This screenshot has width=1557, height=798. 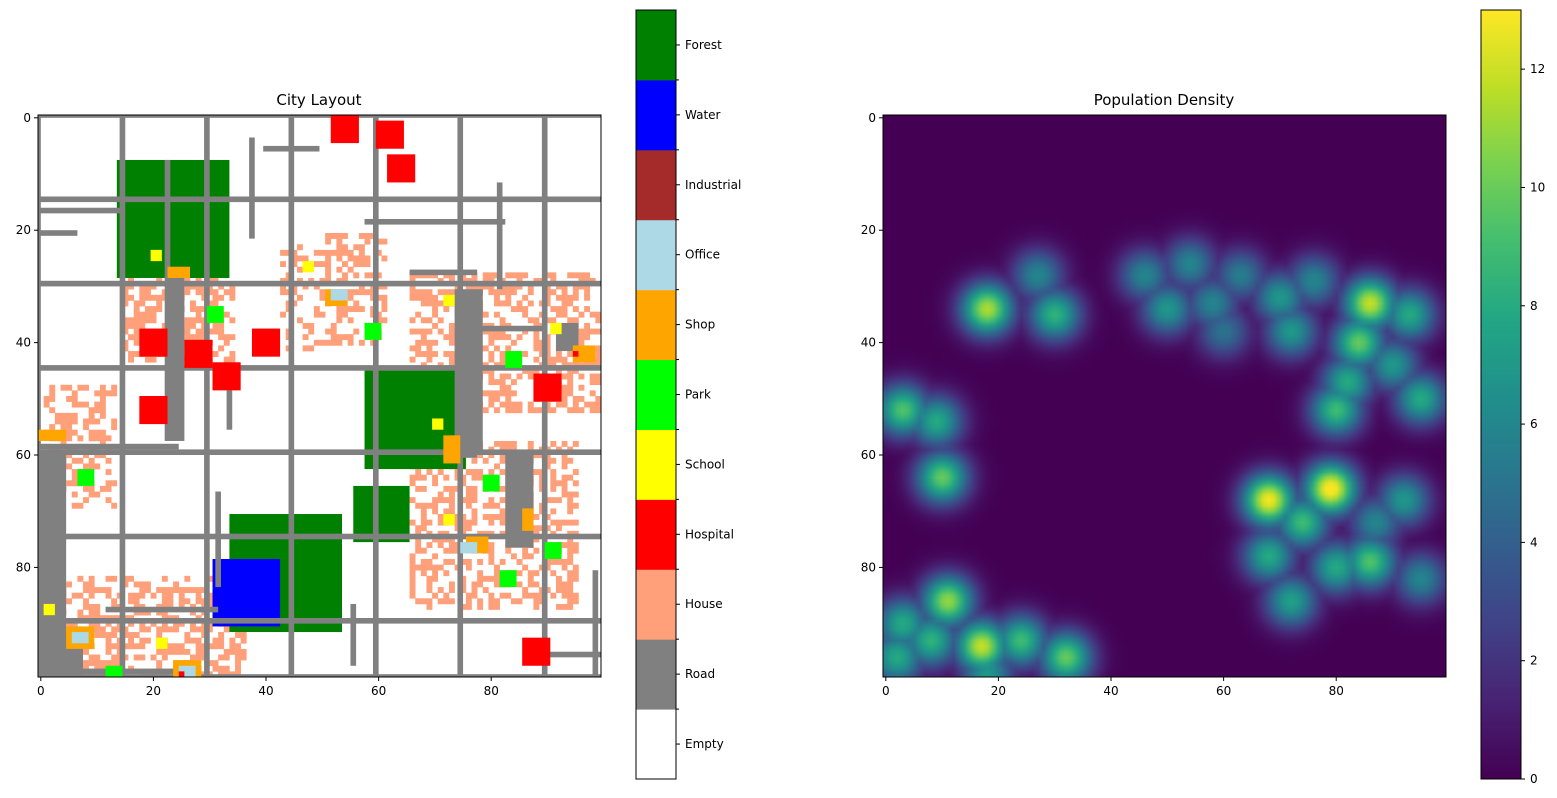 I want to click on population-density-title: Population Density, so click(x=1164, y=100).